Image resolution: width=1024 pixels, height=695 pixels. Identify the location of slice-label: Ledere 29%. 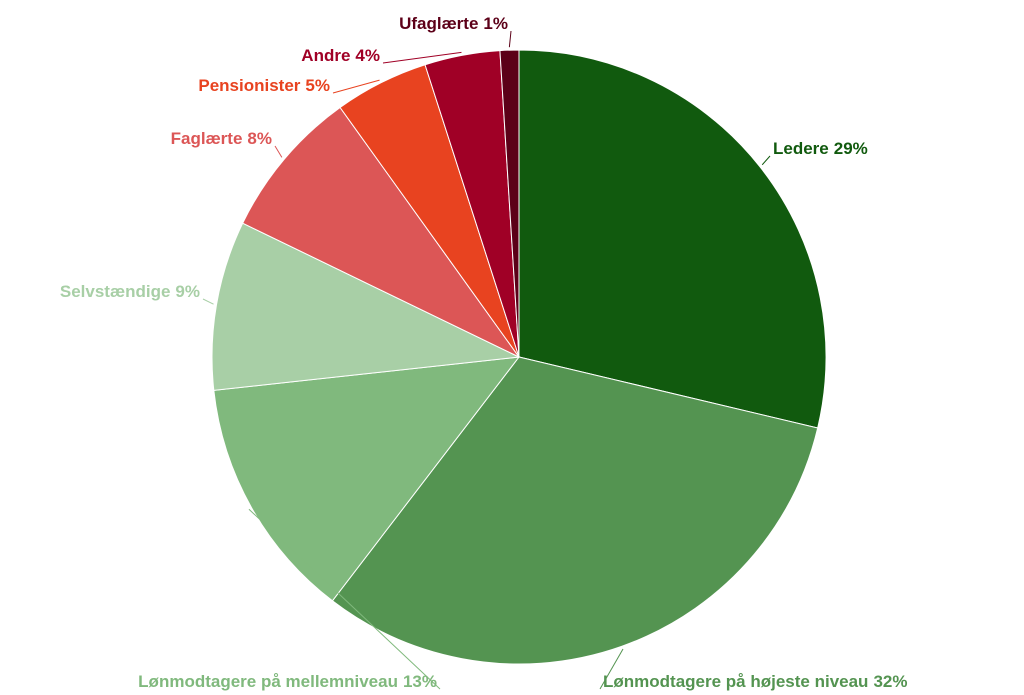
(820, 148).